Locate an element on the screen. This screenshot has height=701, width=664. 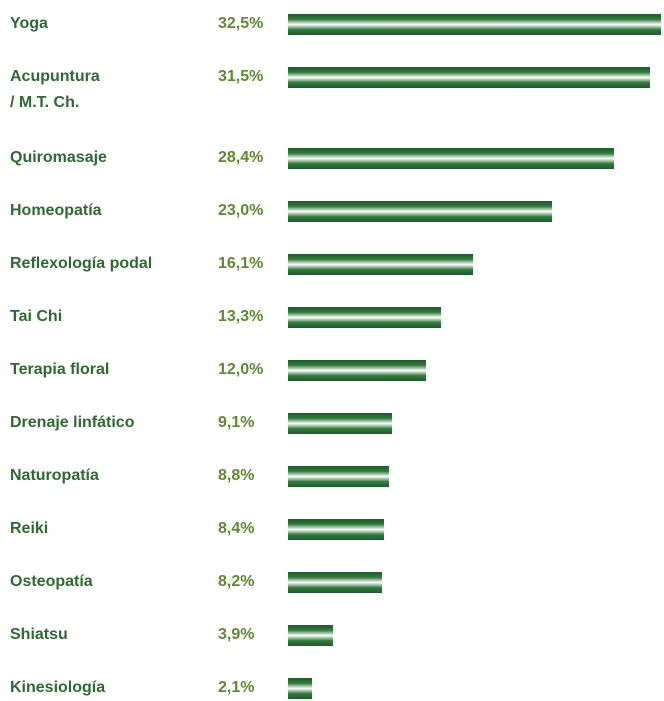
value-label: 23,0% is located at coordinates (241, 210).